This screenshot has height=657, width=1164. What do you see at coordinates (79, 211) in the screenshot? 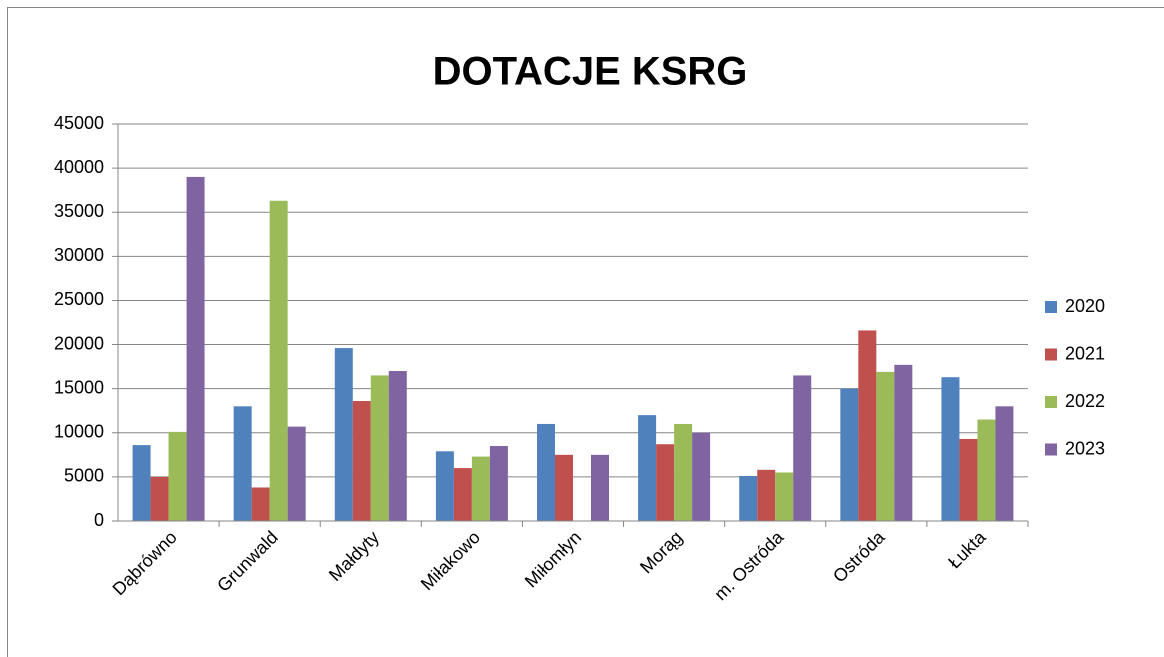
I see `y-tick-label: 35000` at bounding box center [79, 211].